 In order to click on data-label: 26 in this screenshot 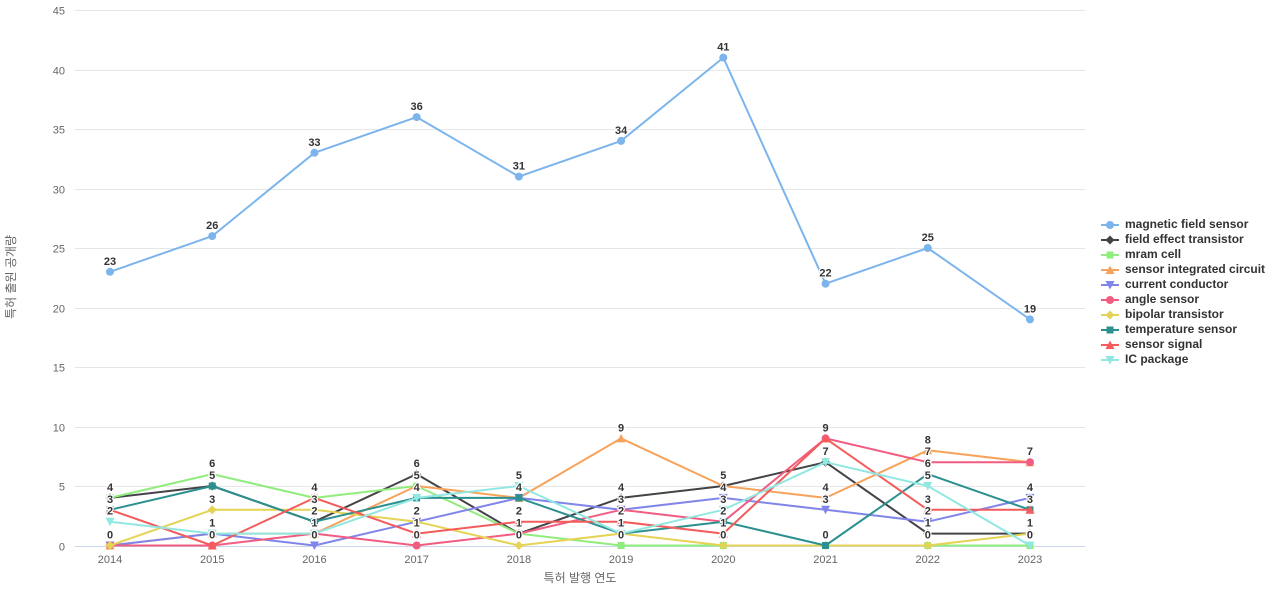, I will do `click(212, 226)`.